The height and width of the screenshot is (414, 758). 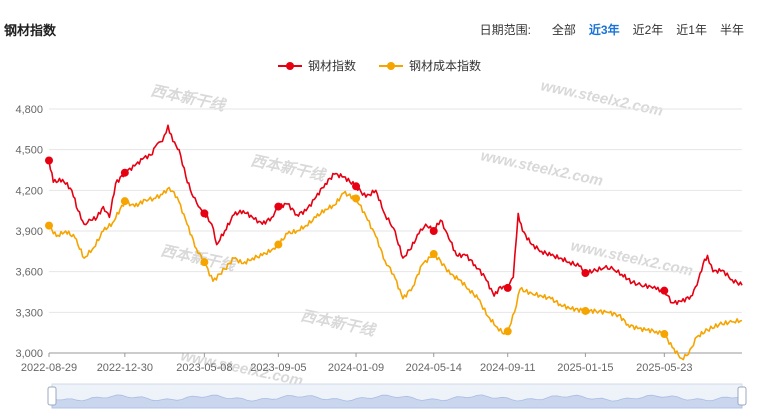 What do you see at coordinates (29, 354) in the screenshot?
I see `y-tick-label: 3,000` at bounding box center [29, 354].